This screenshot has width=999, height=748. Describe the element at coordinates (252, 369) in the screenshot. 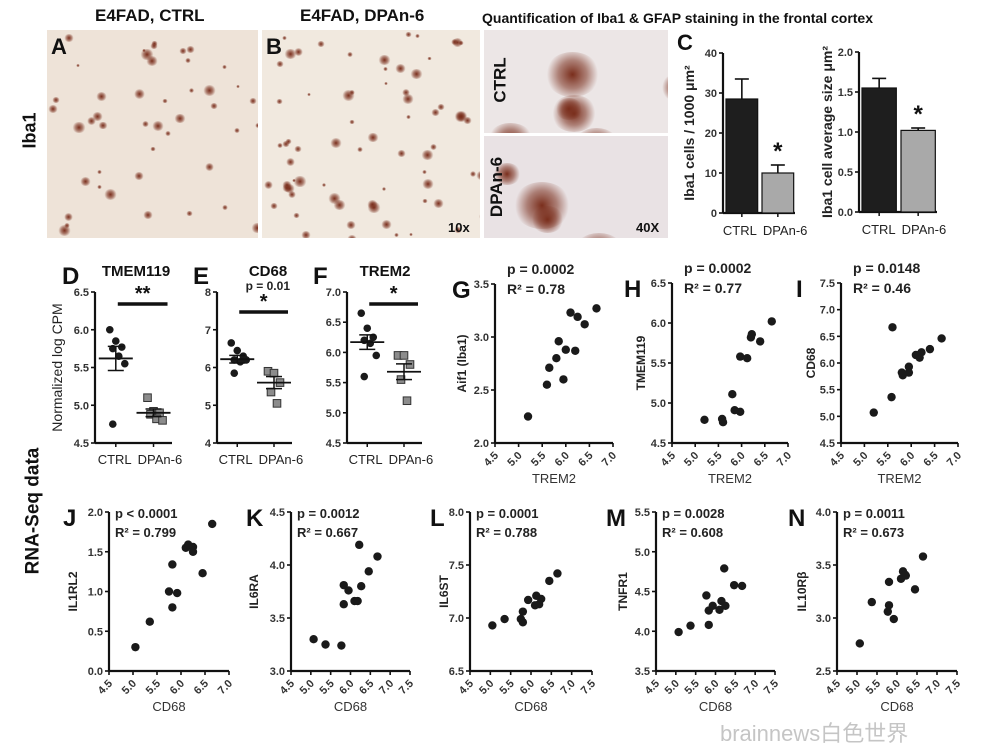

I see `chart-E` at that location.